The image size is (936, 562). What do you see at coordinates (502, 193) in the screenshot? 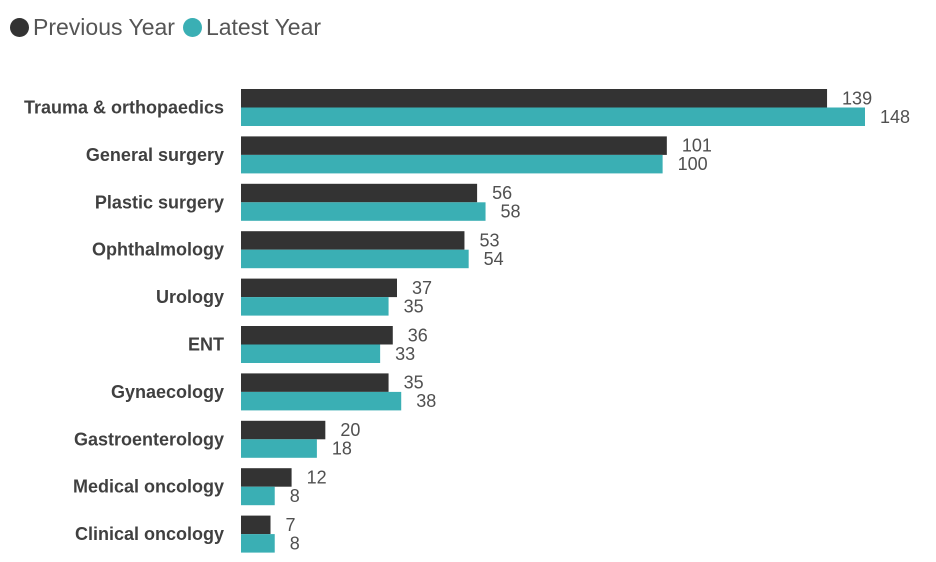
I see `data-label: 56` at bounding box center [502, 193].